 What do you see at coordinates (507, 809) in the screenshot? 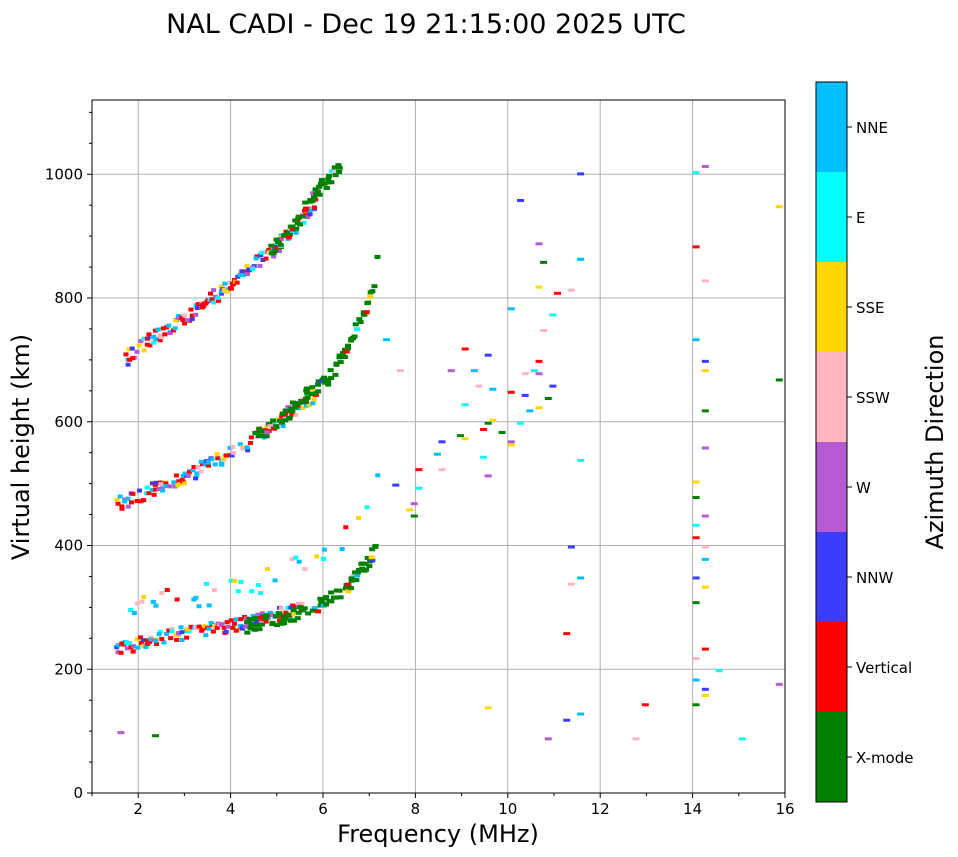
I see `x-tick-label: 10` at bounding box center [507, 809].